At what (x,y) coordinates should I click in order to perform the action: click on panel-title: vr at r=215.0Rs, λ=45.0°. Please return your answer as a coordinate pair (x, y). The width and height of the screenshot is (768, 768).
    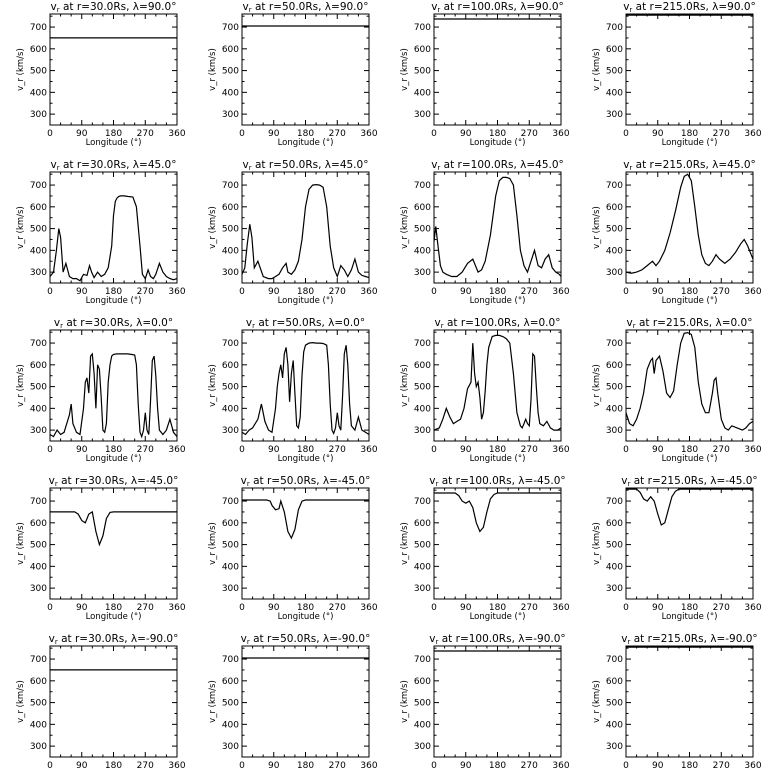
    Looking at the image, I should click on (689, 165).